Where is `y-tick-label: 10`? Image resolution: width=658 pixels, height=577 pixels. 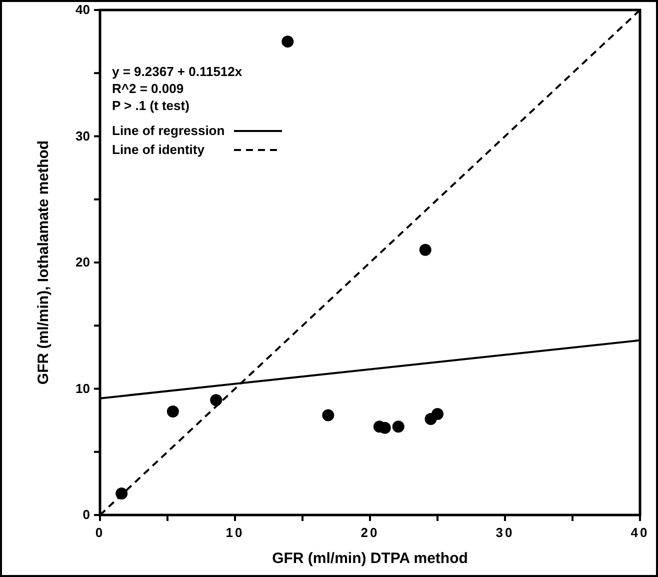 y-tick-label: 10 is located at coordinates (83, 388).